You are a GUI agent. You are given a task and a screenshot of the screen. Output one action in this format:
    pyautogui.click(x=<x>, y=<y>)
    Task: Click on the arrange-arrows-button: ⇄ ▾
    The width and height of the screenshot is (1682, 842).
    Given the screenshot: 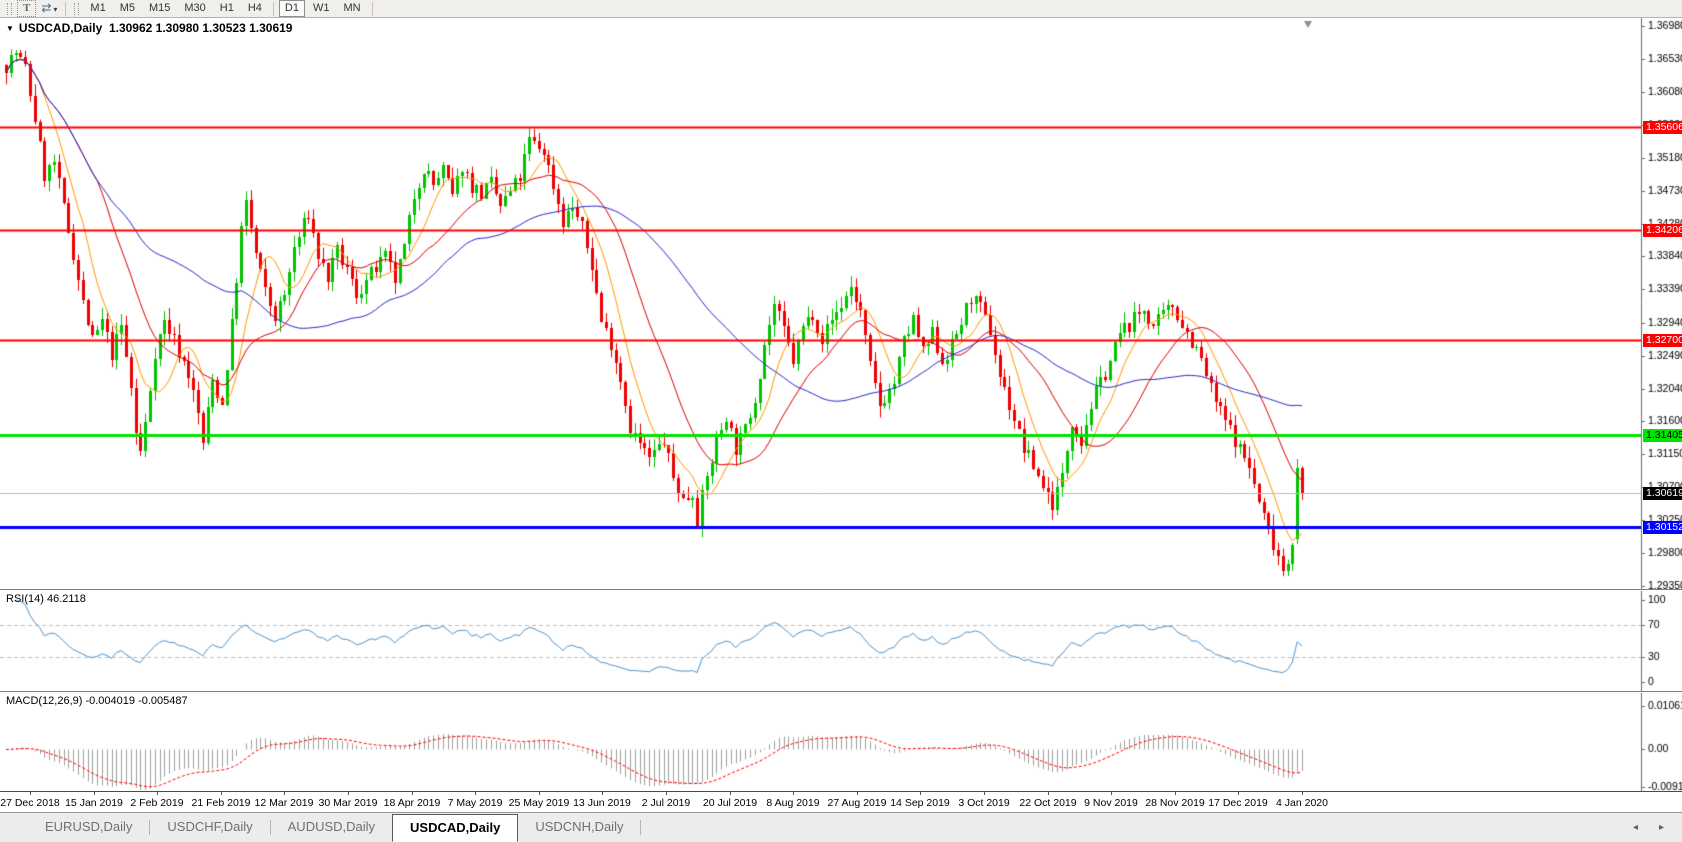 What is the action you would take?
    pyautogui.click(x=49, y=8)
    